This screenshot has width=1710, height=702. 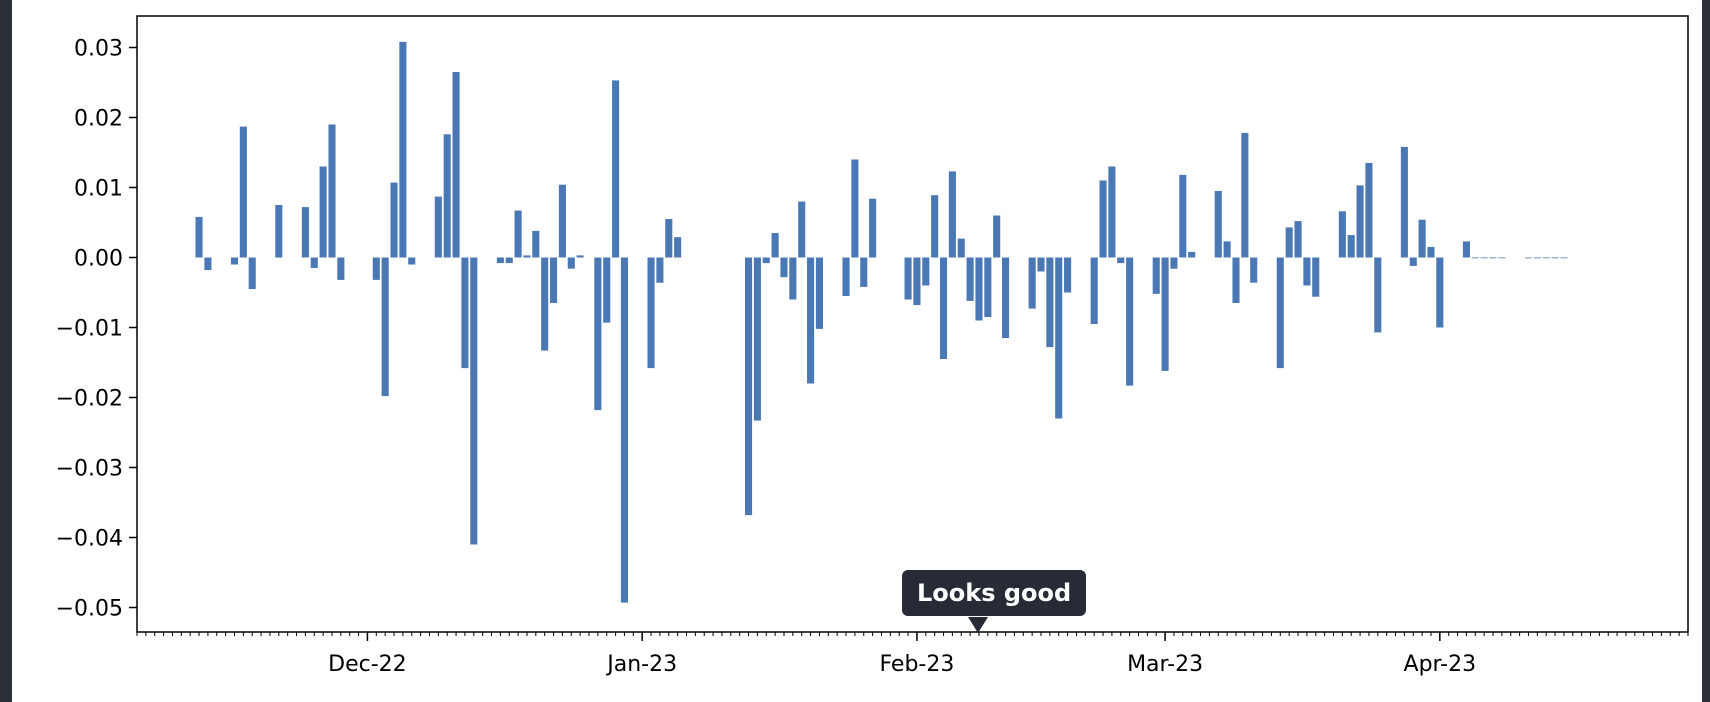 I want to click on tooltip: Looks good, so click(x=994, y=593).